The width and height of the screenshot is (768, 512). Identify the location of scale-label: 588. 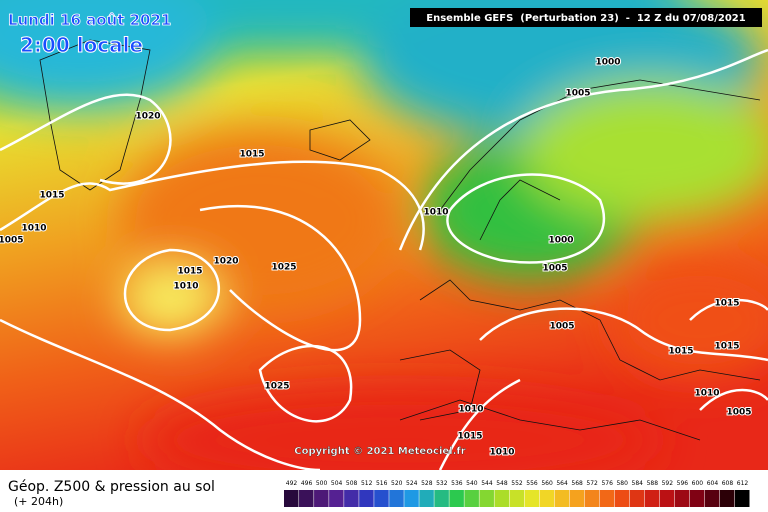
(653, 483).